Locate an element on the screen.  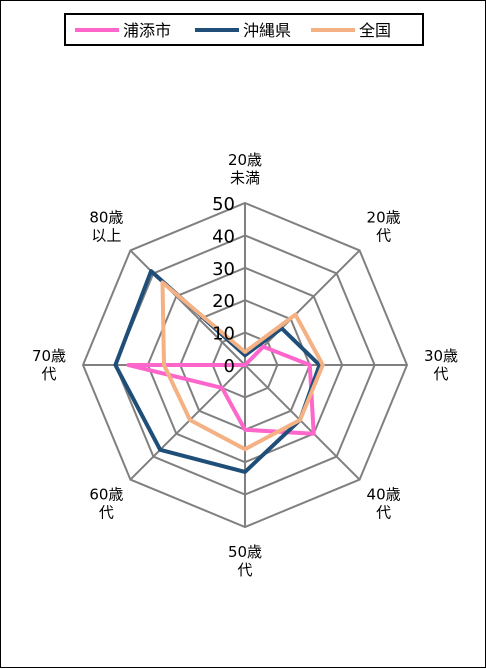
category-label-4: 50歳代 is located at coordinates (245, 561).